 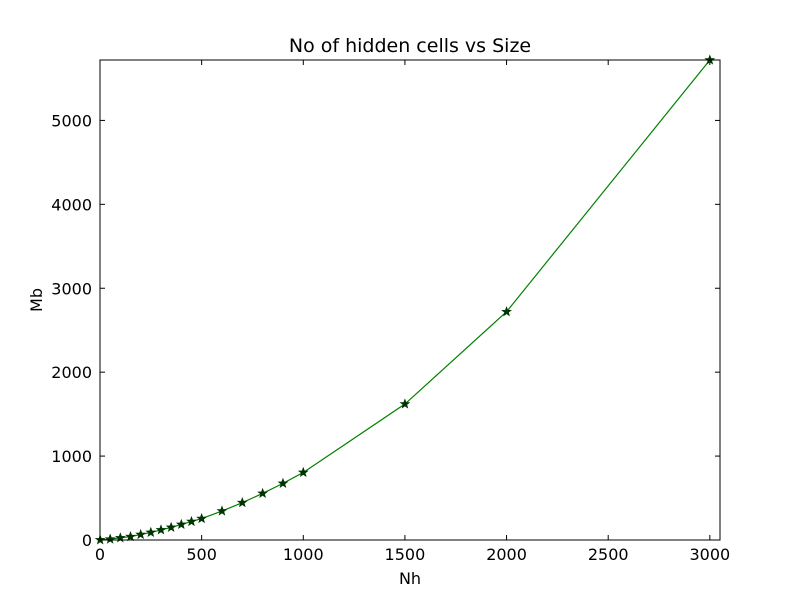 I want to click on y-axis-label: Mb, so click(x=36, y=300).